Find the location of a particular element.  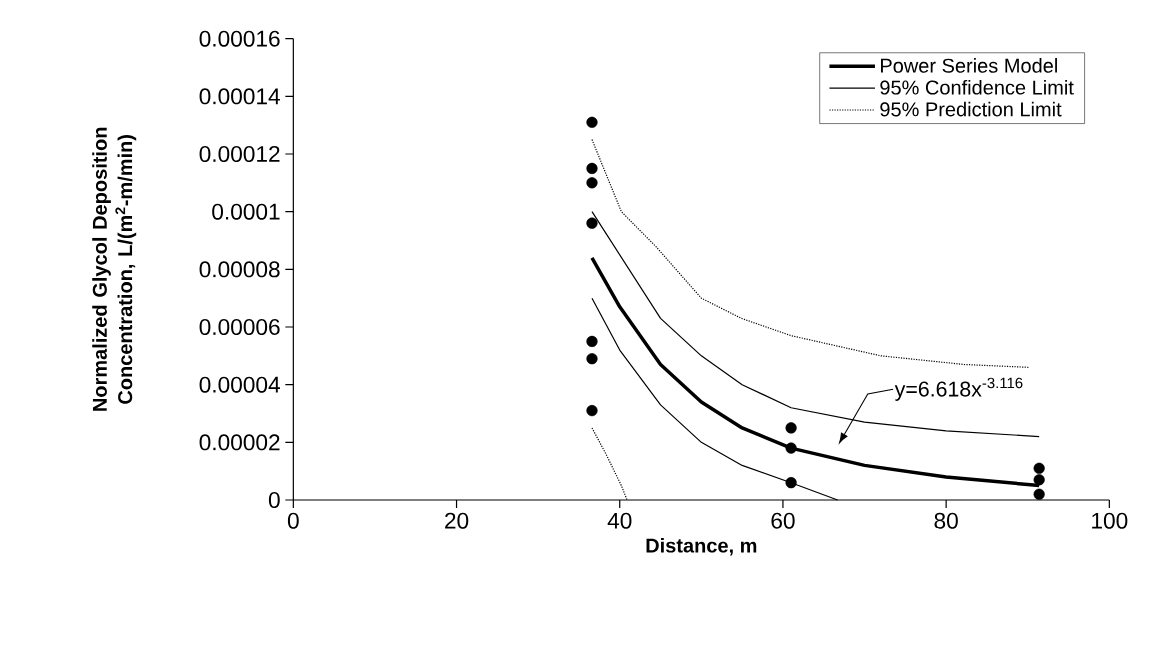

annotation: y=6.618x$^{-3.116}$ is located at coordinates (958, 389).